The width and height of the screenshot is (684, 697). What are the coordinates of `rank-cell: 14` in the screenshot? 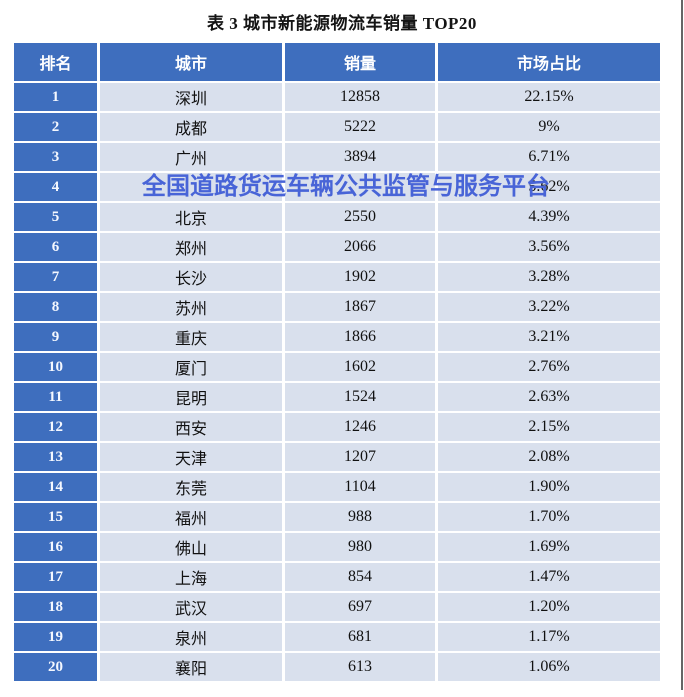 It's located at (55, 487).